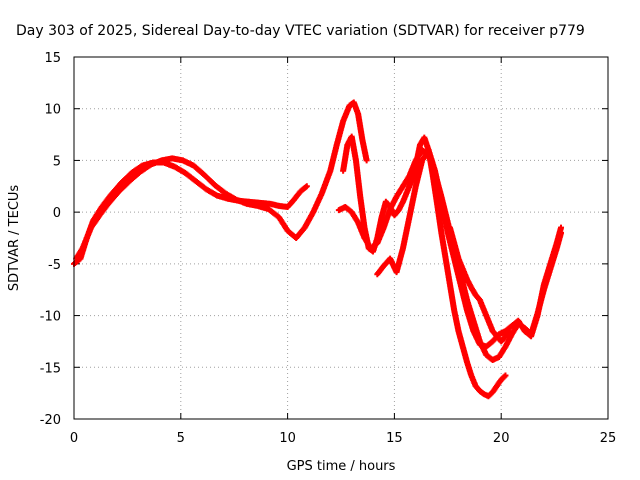 This screenshot has width=640, height=480. I want to click on y-tick-label: 10, so click(52, 110).